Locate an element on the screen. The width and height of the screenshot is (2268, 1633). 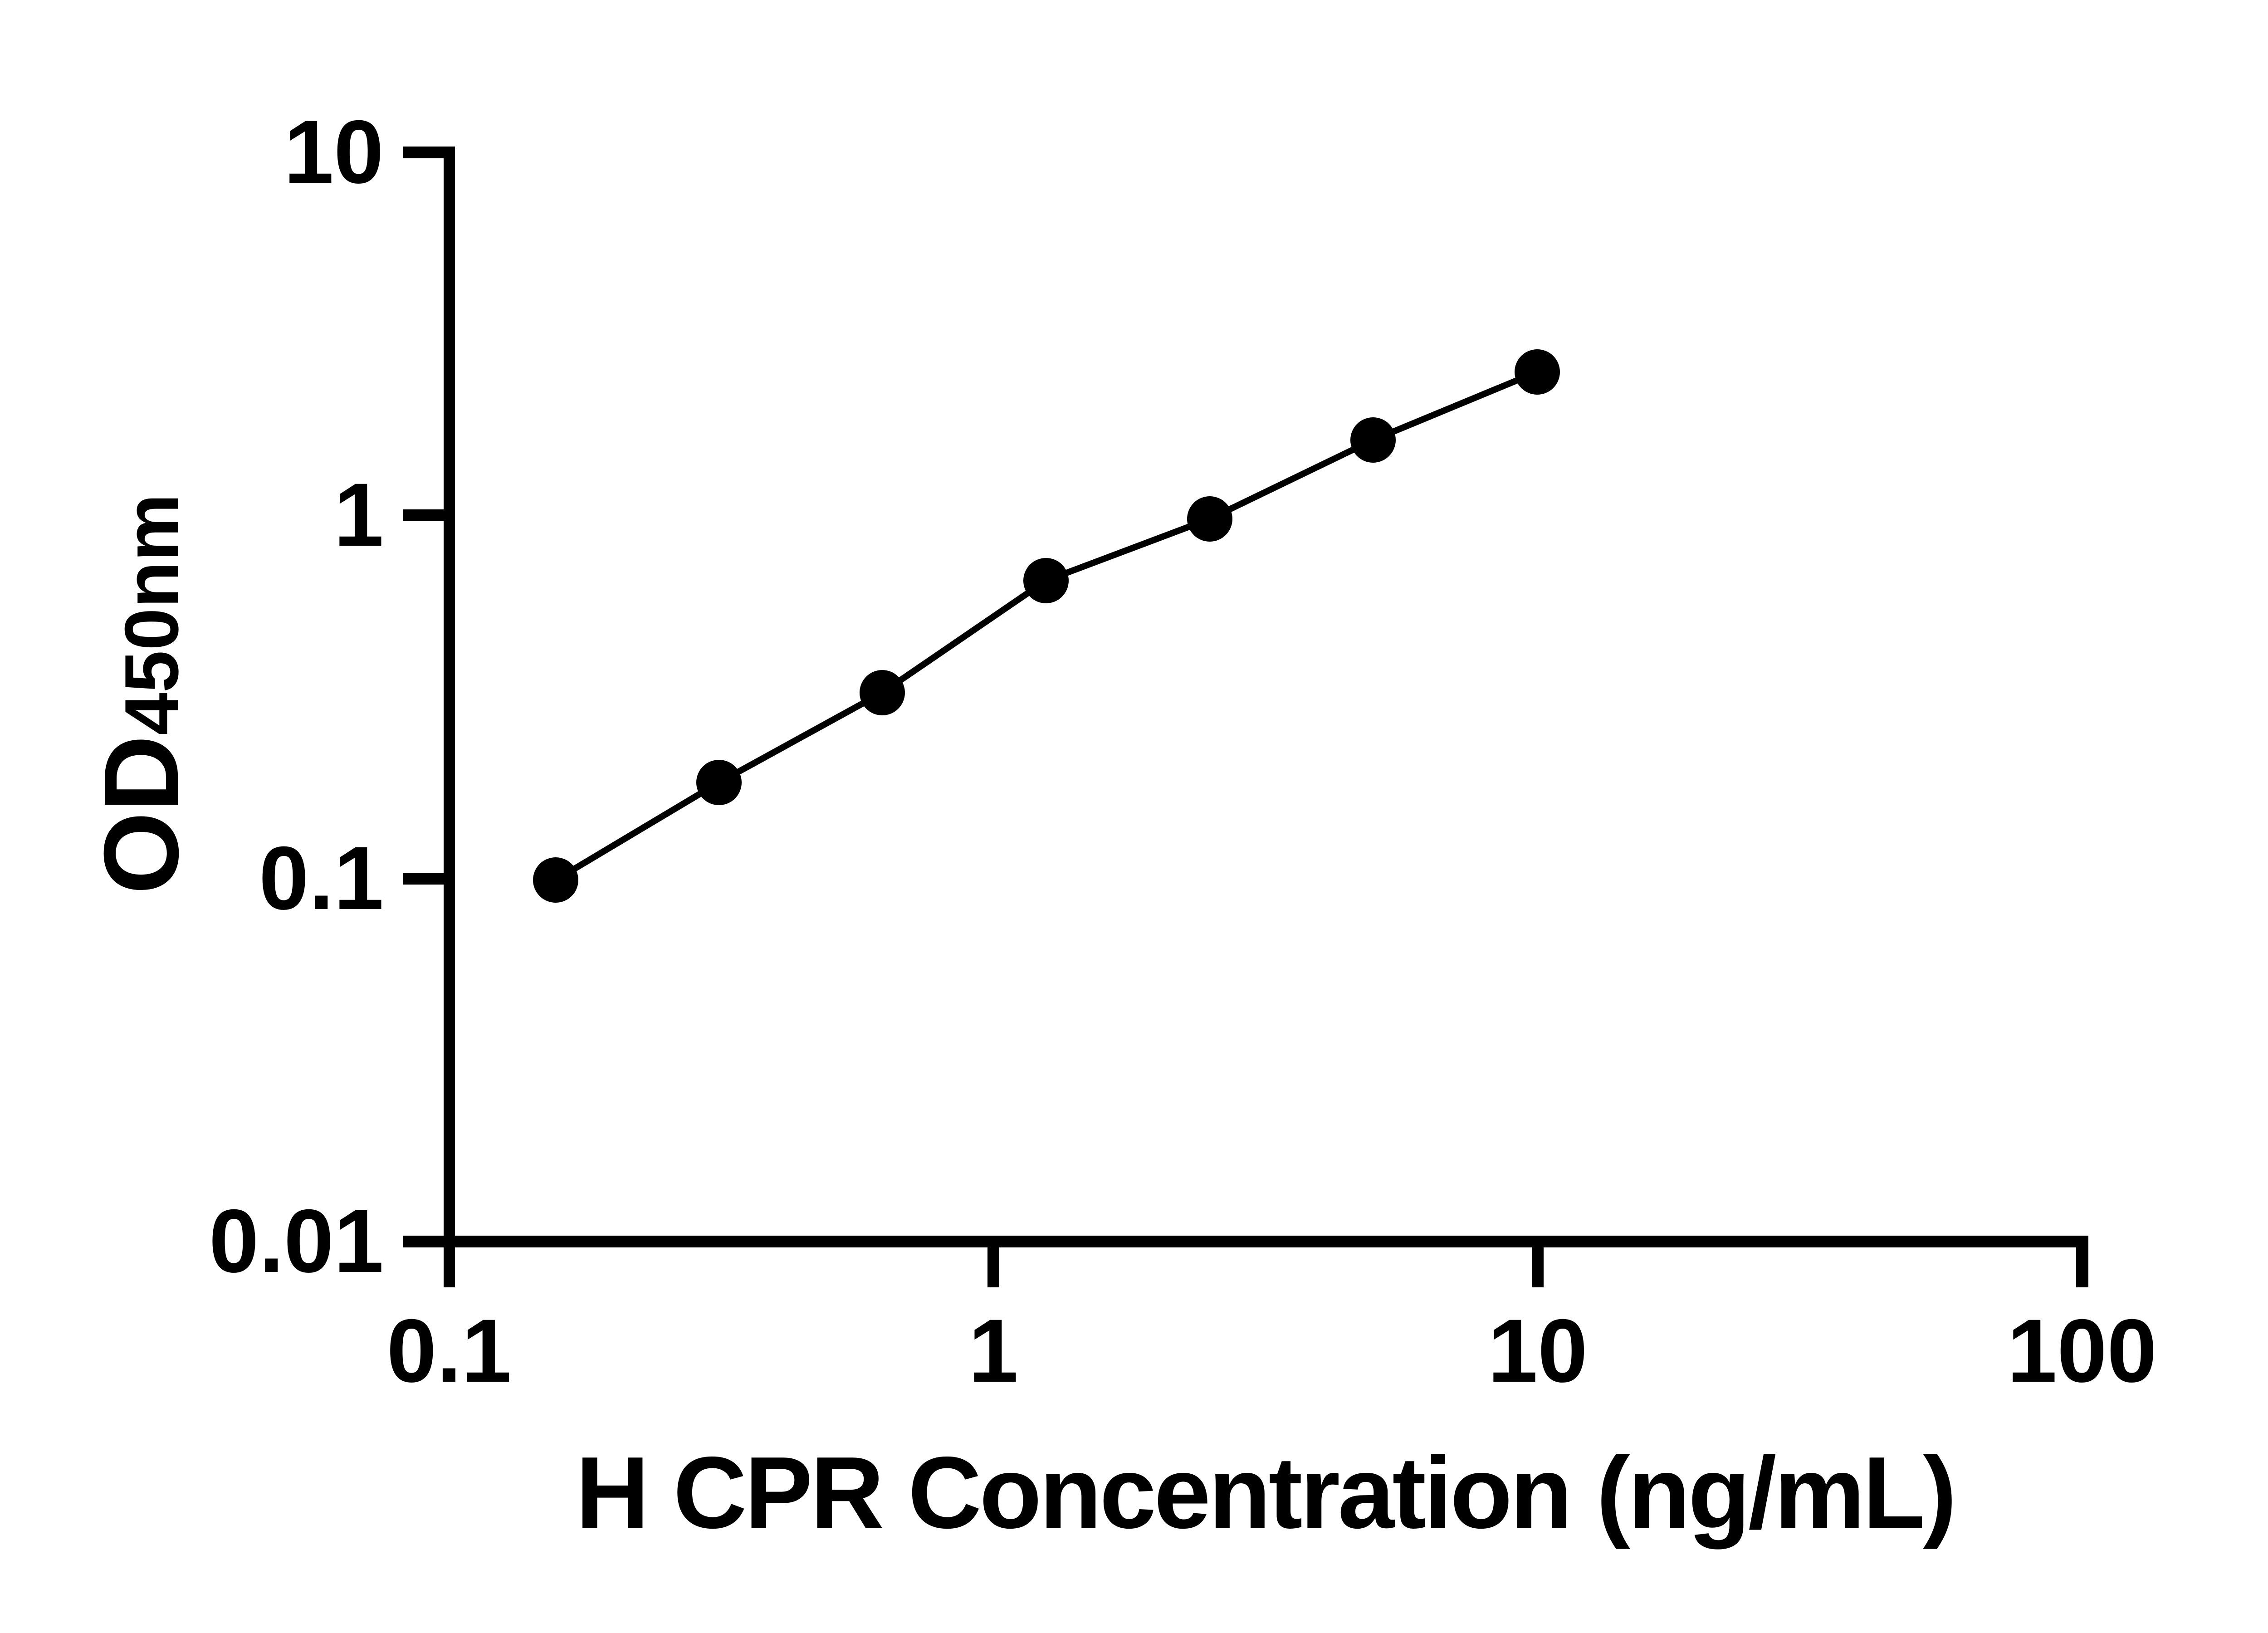
svg-text: H CPR Concentration (ng/mL) is located at coordinates (1265, 1492).